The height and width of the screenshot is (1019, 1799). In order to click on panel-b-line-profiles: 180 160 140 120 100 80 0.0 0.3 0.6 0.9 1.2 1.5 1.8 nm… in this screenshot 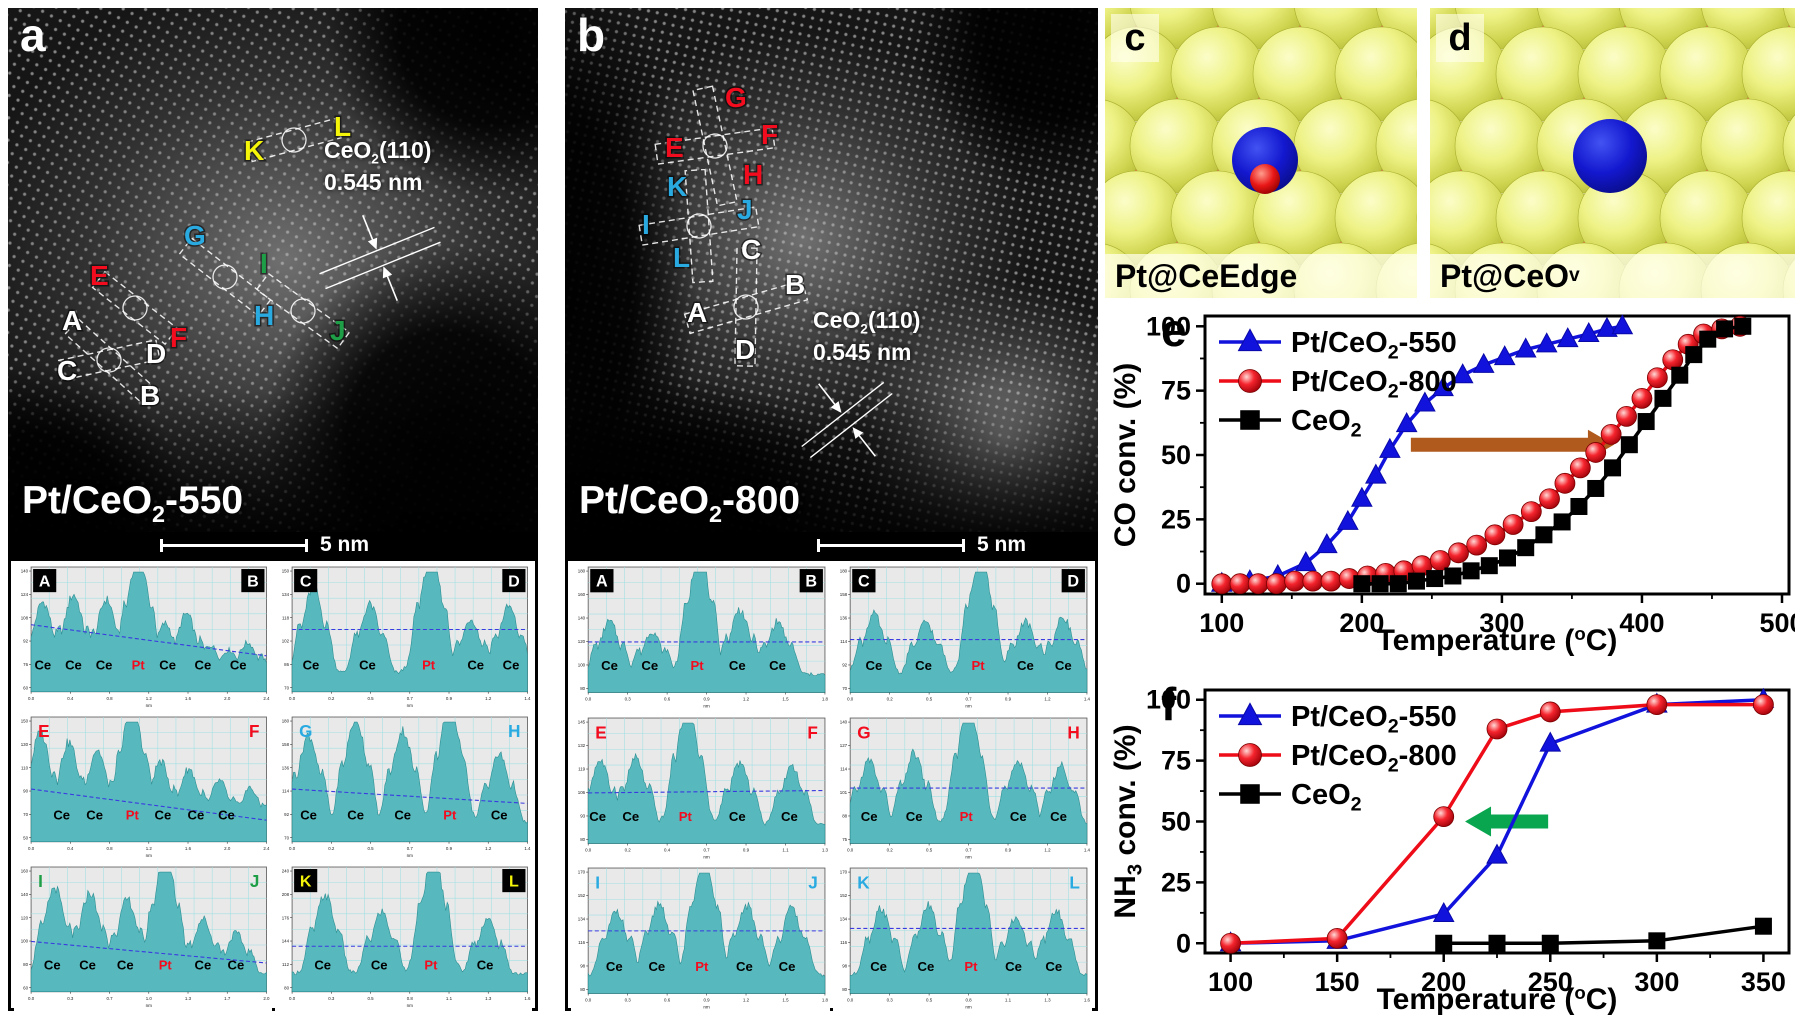, I will do `click(831, 786)`.